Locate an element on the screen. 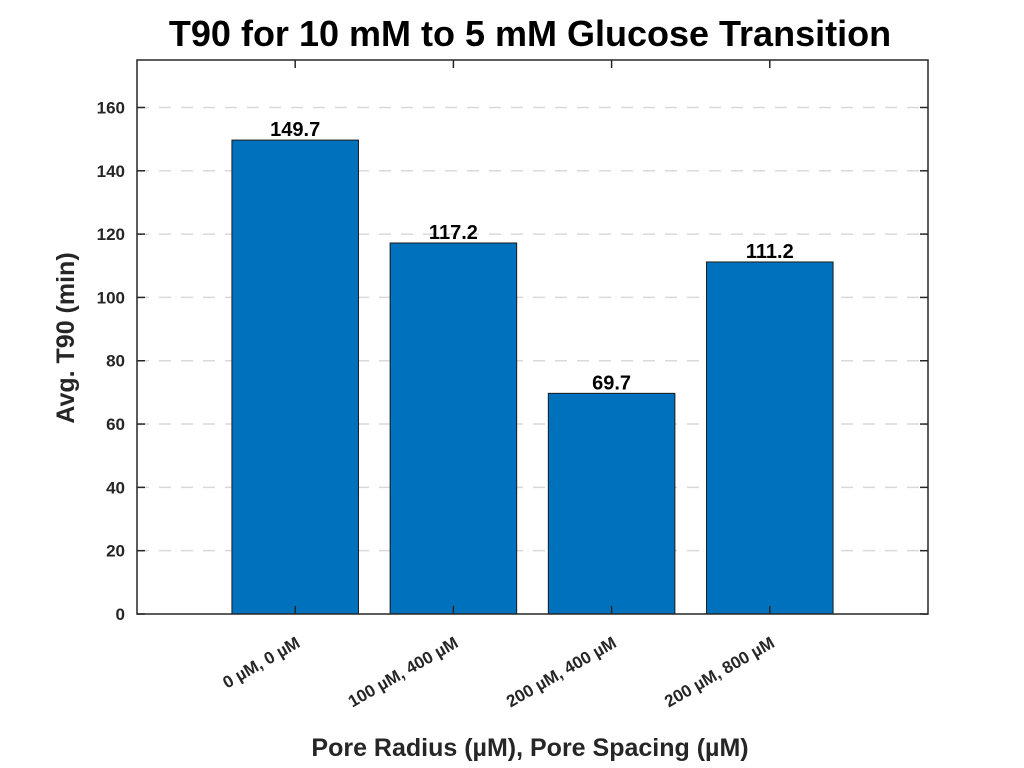 Image resolution: width=1024 pixels, height=768 pixels. x-tick-label: 0 µM, 0 µM is located at coordinates (261, 662).